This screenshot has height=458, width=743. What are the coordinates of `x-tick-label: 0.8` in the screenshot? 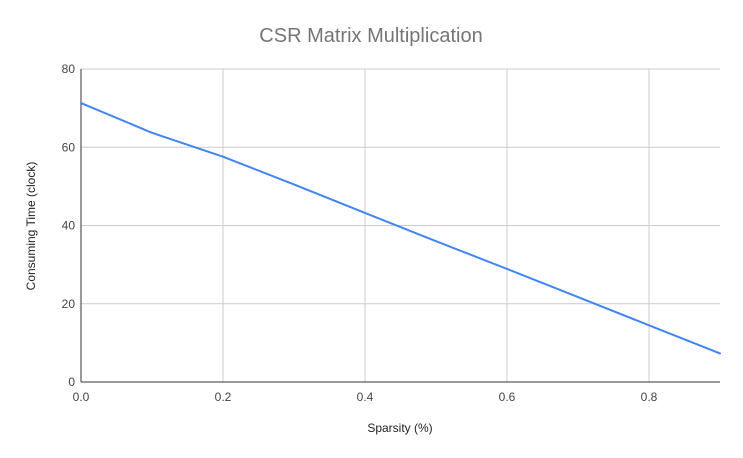 It's located at (649, 397).